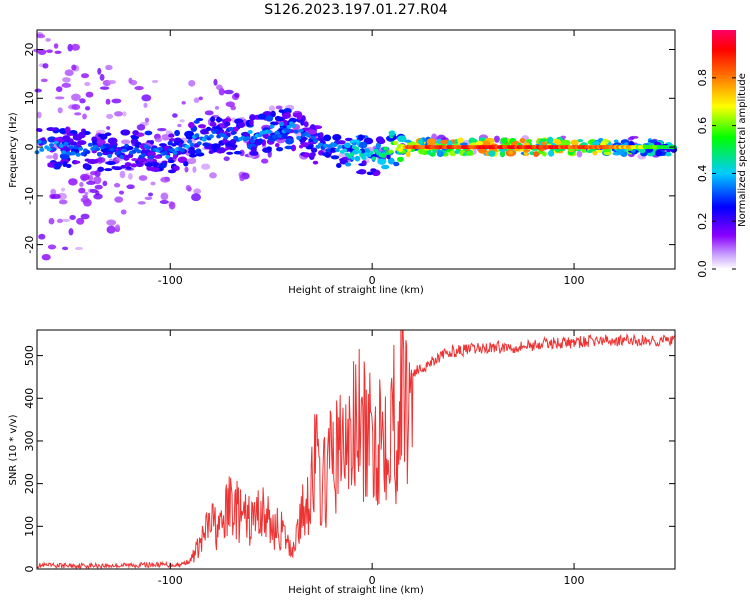 This screenshot has width=750, height=600. I want to click on colorbar-tick-label: 0.0, so click(702, 269).